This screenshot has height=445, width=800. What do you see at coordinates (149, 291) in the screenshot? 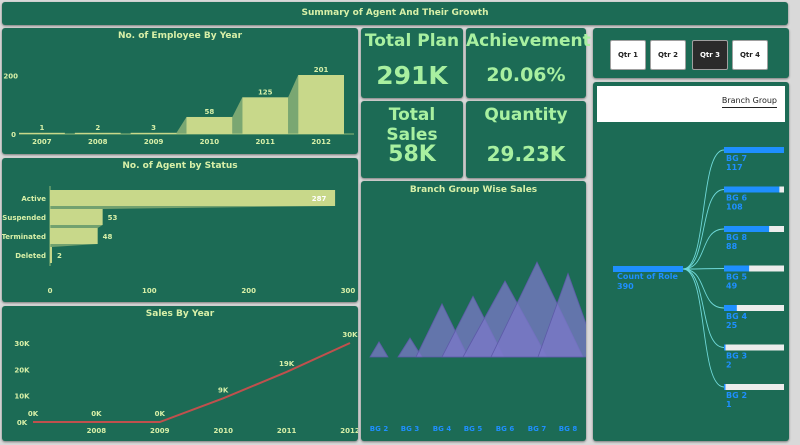
I see `x-tick-label: 100` at bounding box center [149, 291].